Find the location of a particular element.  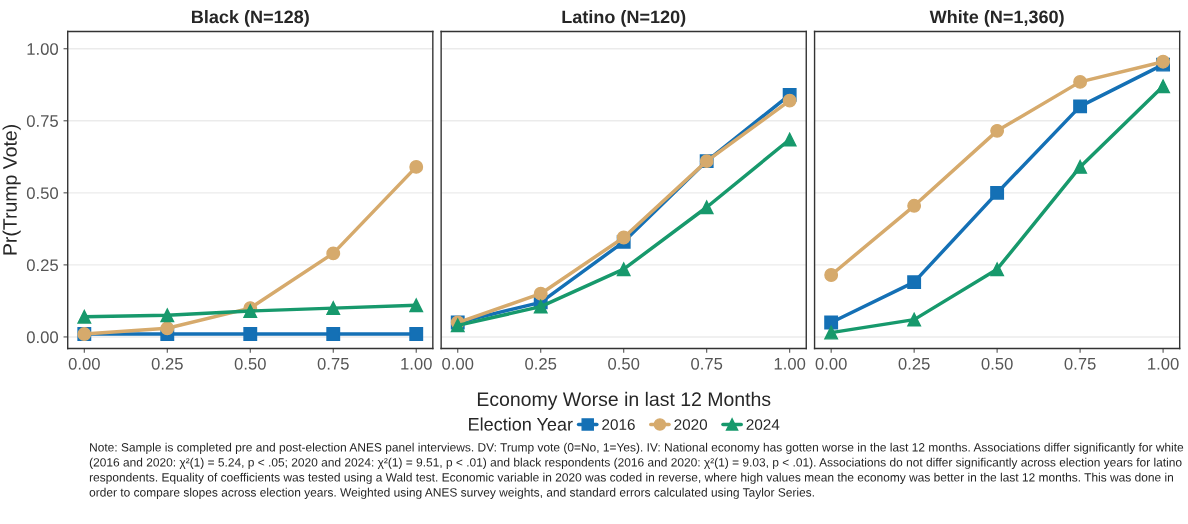

text: Note: Sample is completed pre and post-election ANES panel interviews. DV: Trump vote (0=No, 1=Yes). IV: National economy has gotten worse in the last 12 months. Associations differ significantly for white (2016 and 2020: χ²(1) = 5.24, p < .05; 2020 and 2024: χ²(1) = 9.51, p < .01) and black respondents (2016 and 2020: χ²(1) = 9.03, p < .01). Associations do not differ significantly across election years for latino respondents. Equality of coefficients was tested using a Wald test. Economic variable in 2020 was coded in reverse, where high values mean the economy was better in the last 12 months. This was done in order to compare slopes across election years. Weighted using ANES survey weights, and standard errors calculated using Taylor Series. is located at coordinates (636, 470).